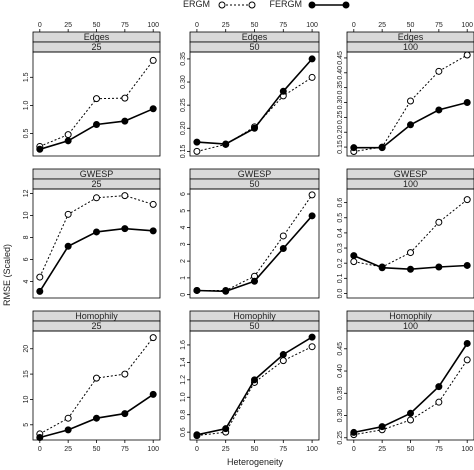 This screenshot has width=474, height=470. What do you see at coordinates (354, 449) in the screenshot?
I see `x-tick-label-bottom: 0` at bounding box center [354, 449].